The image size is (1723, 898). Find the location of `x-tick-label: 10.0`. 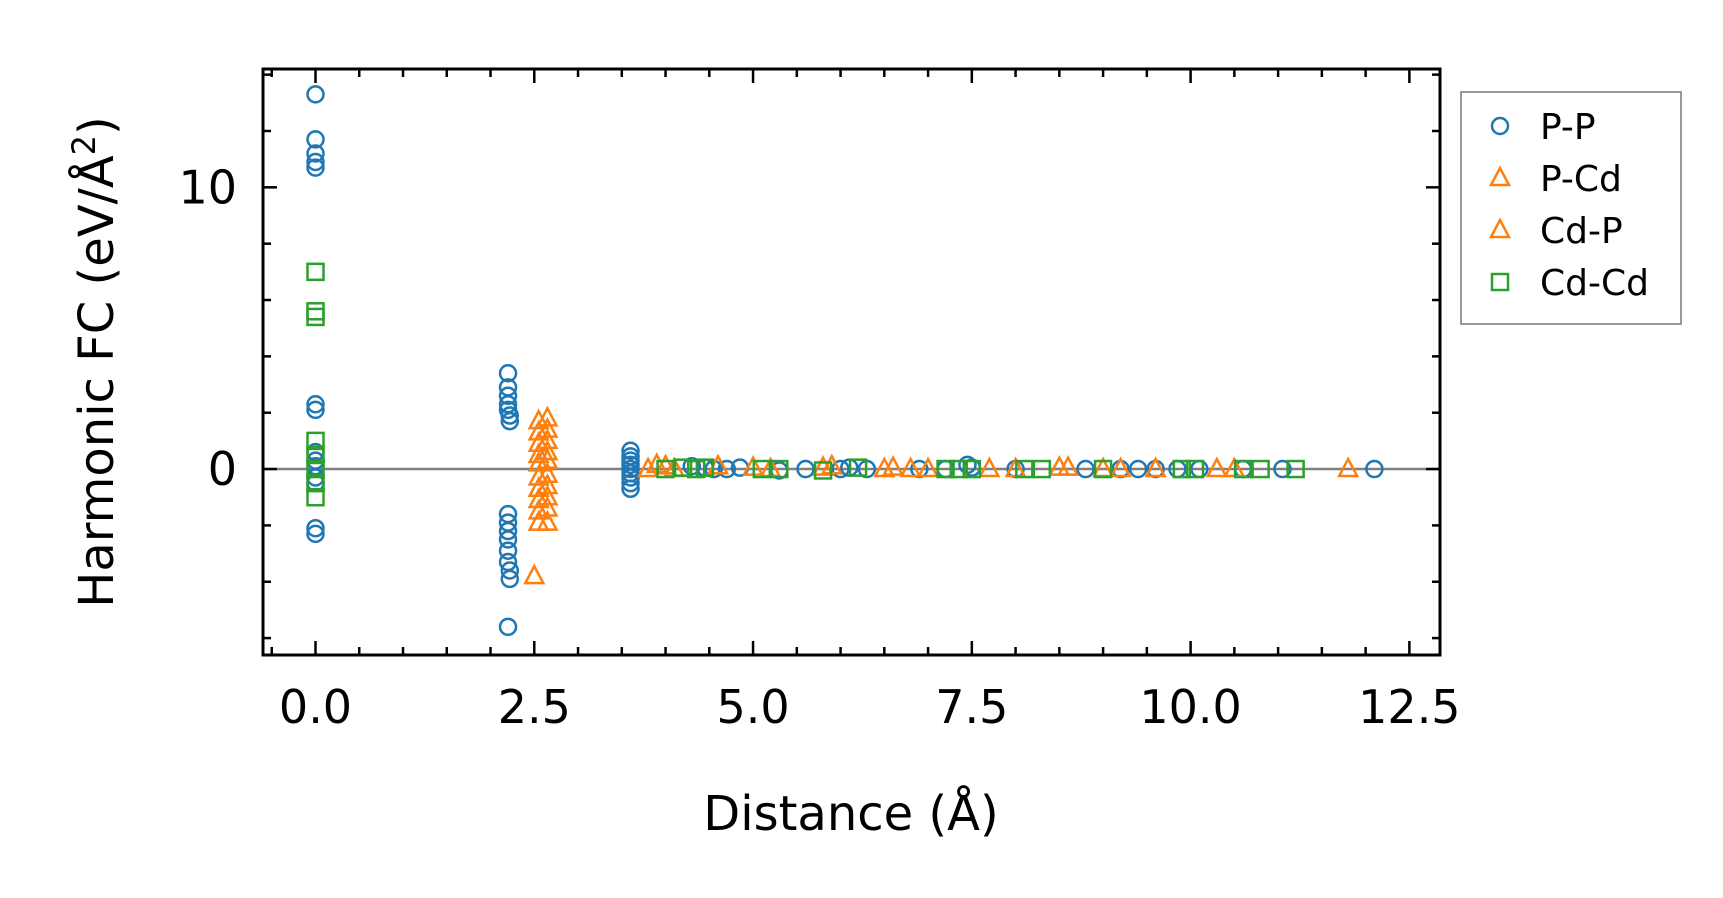

x-tick-label: 10.0 is located at coordinates (1190, 707).